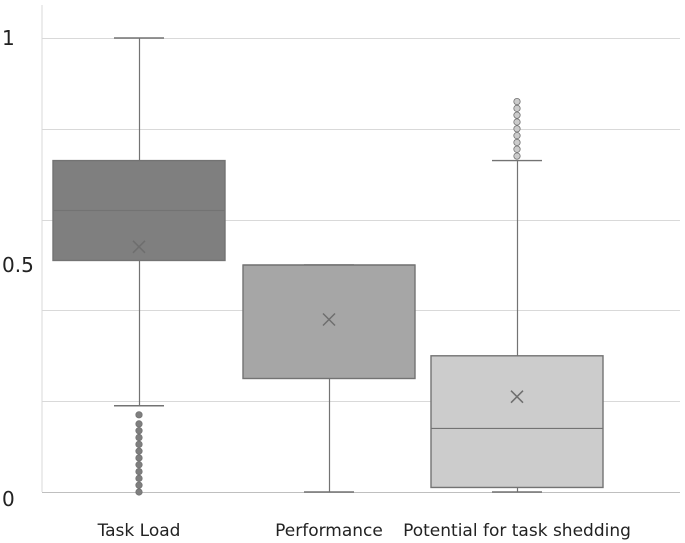  I want to click on x-category-label: Task Load, so click(139, 531).